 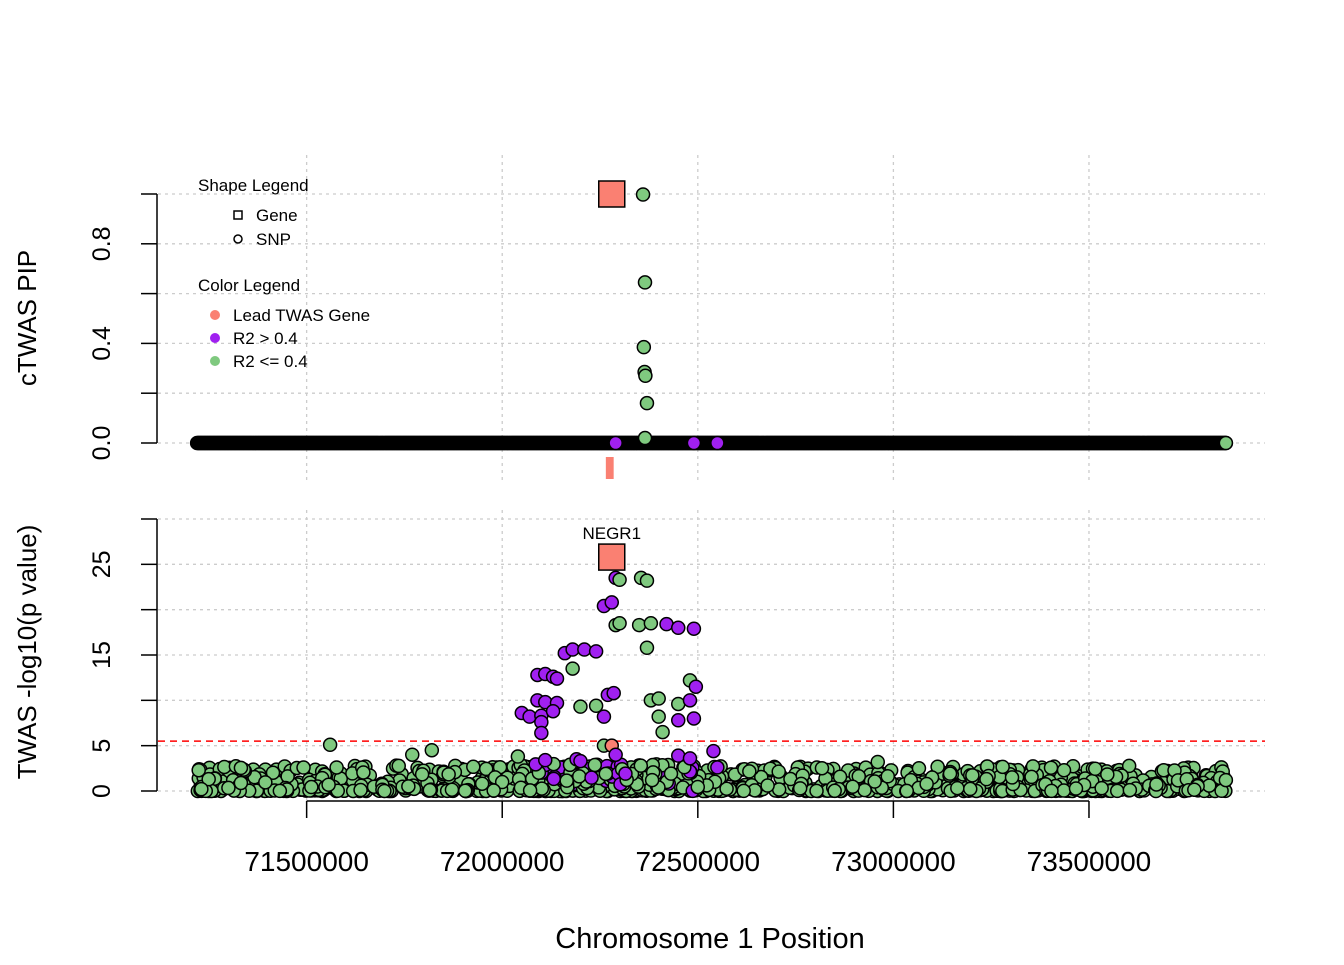 I want to click on x-axis-label: Chromosome 1 Position, so click(x=709, y=939).